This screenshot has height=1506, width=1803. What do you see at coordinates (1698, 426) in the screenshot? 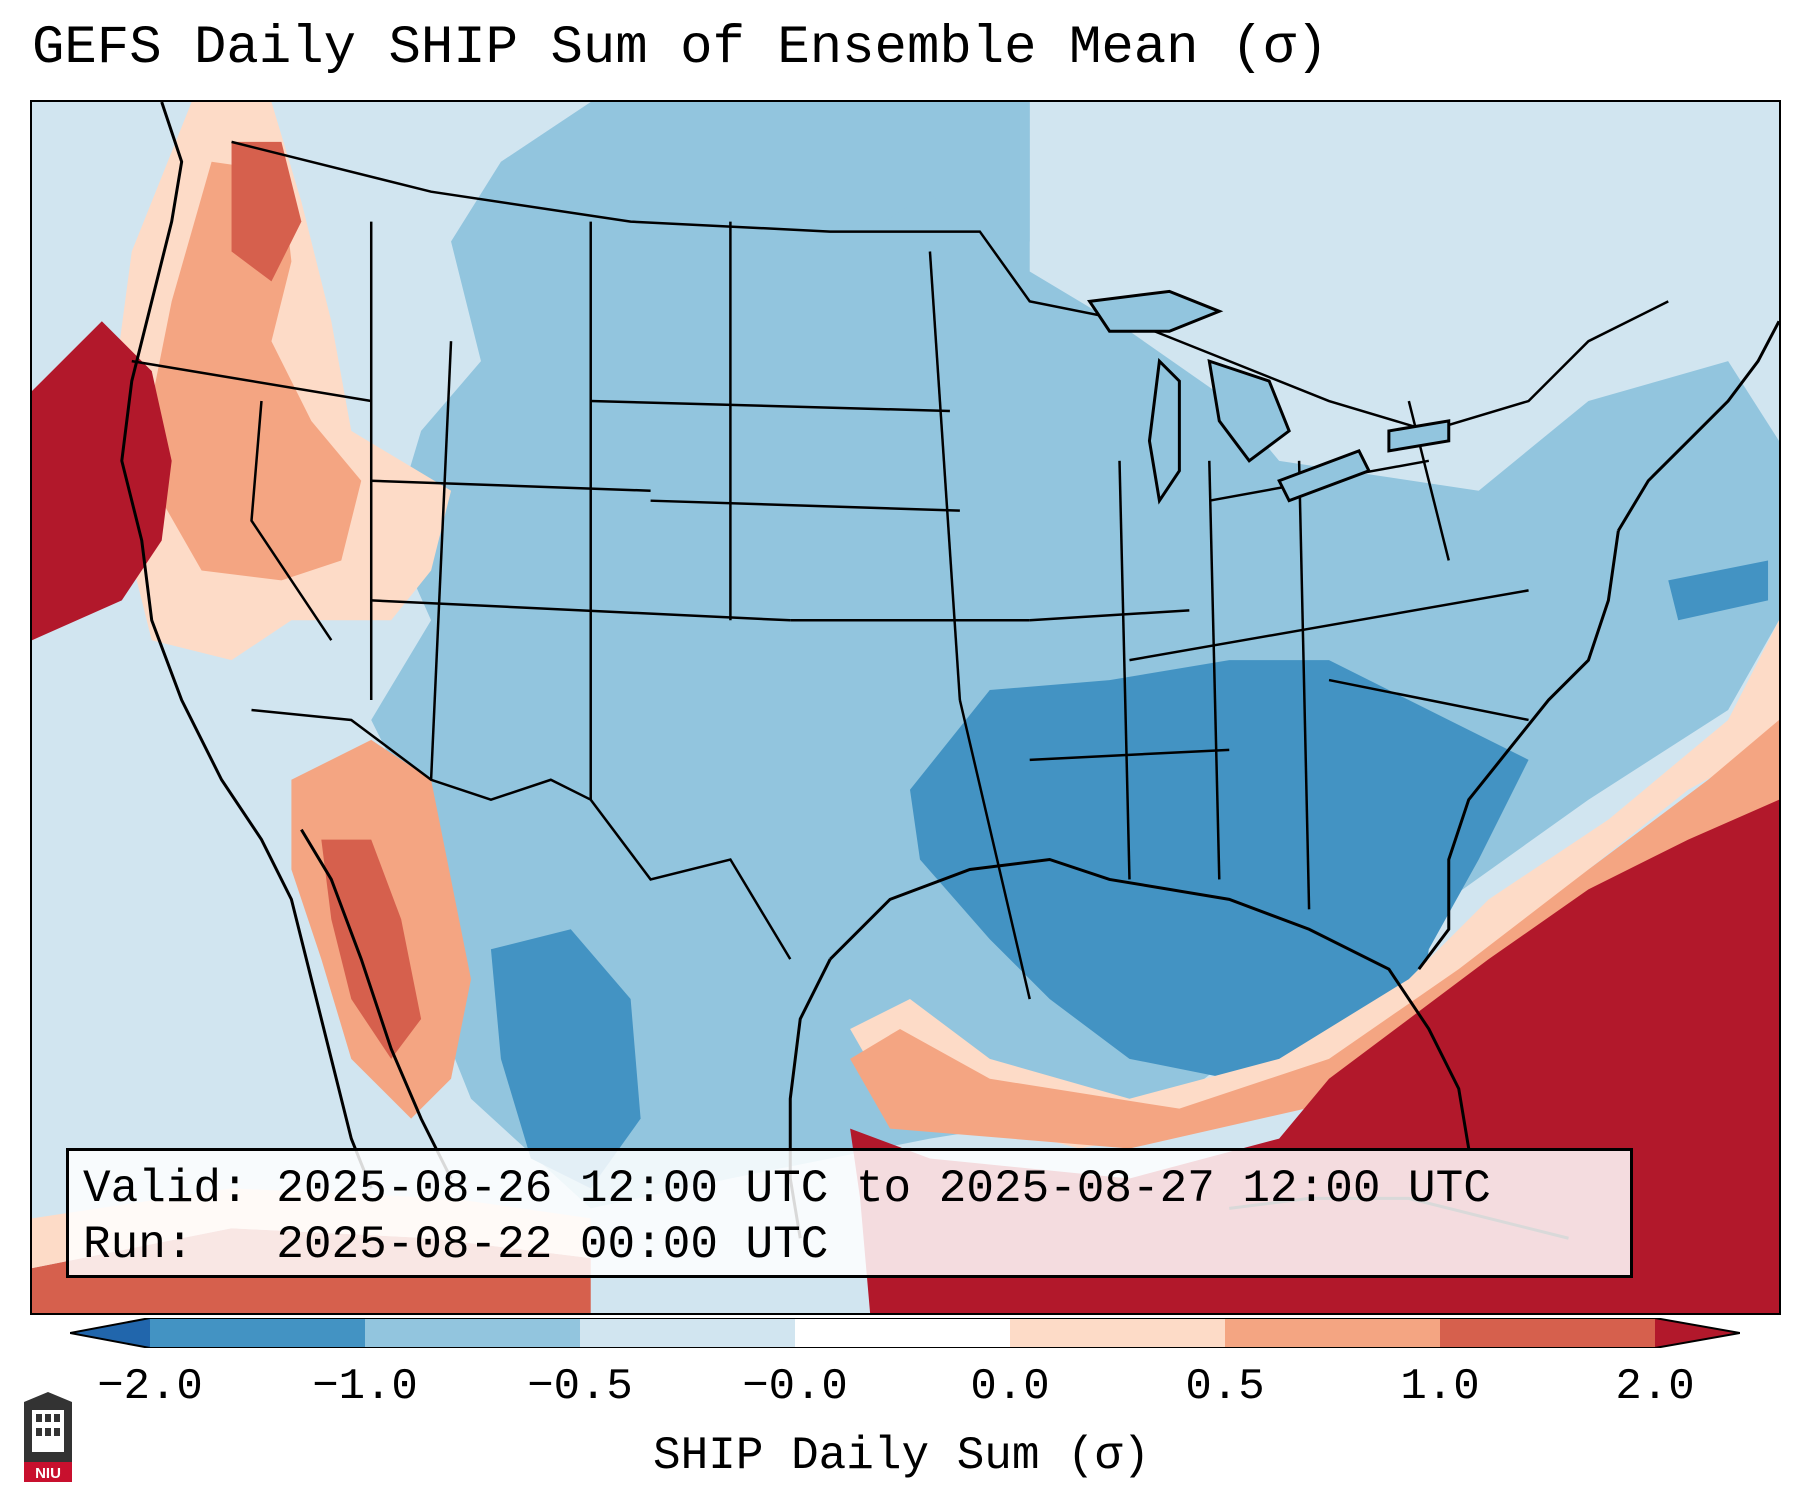
I see `coastline-east` at bounding box center [1698, 426].